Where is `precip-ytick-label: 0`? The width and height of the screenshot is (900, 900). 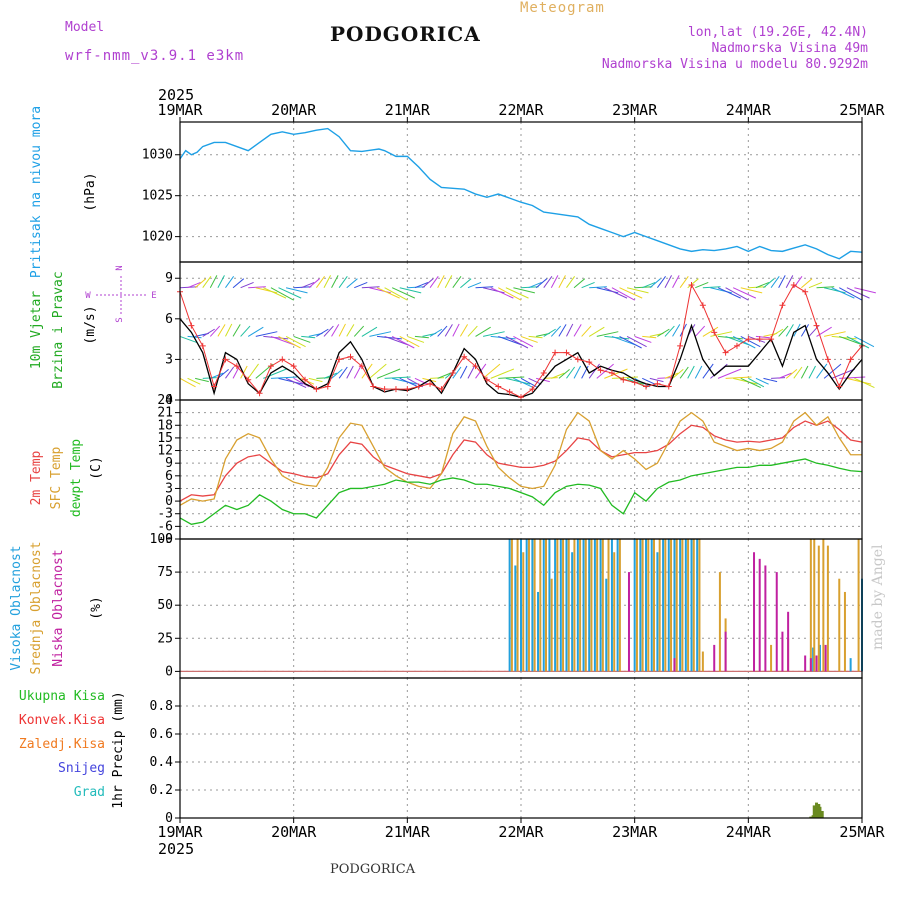 precip-ytick-label: 0 is located at coordinates (169, 818).